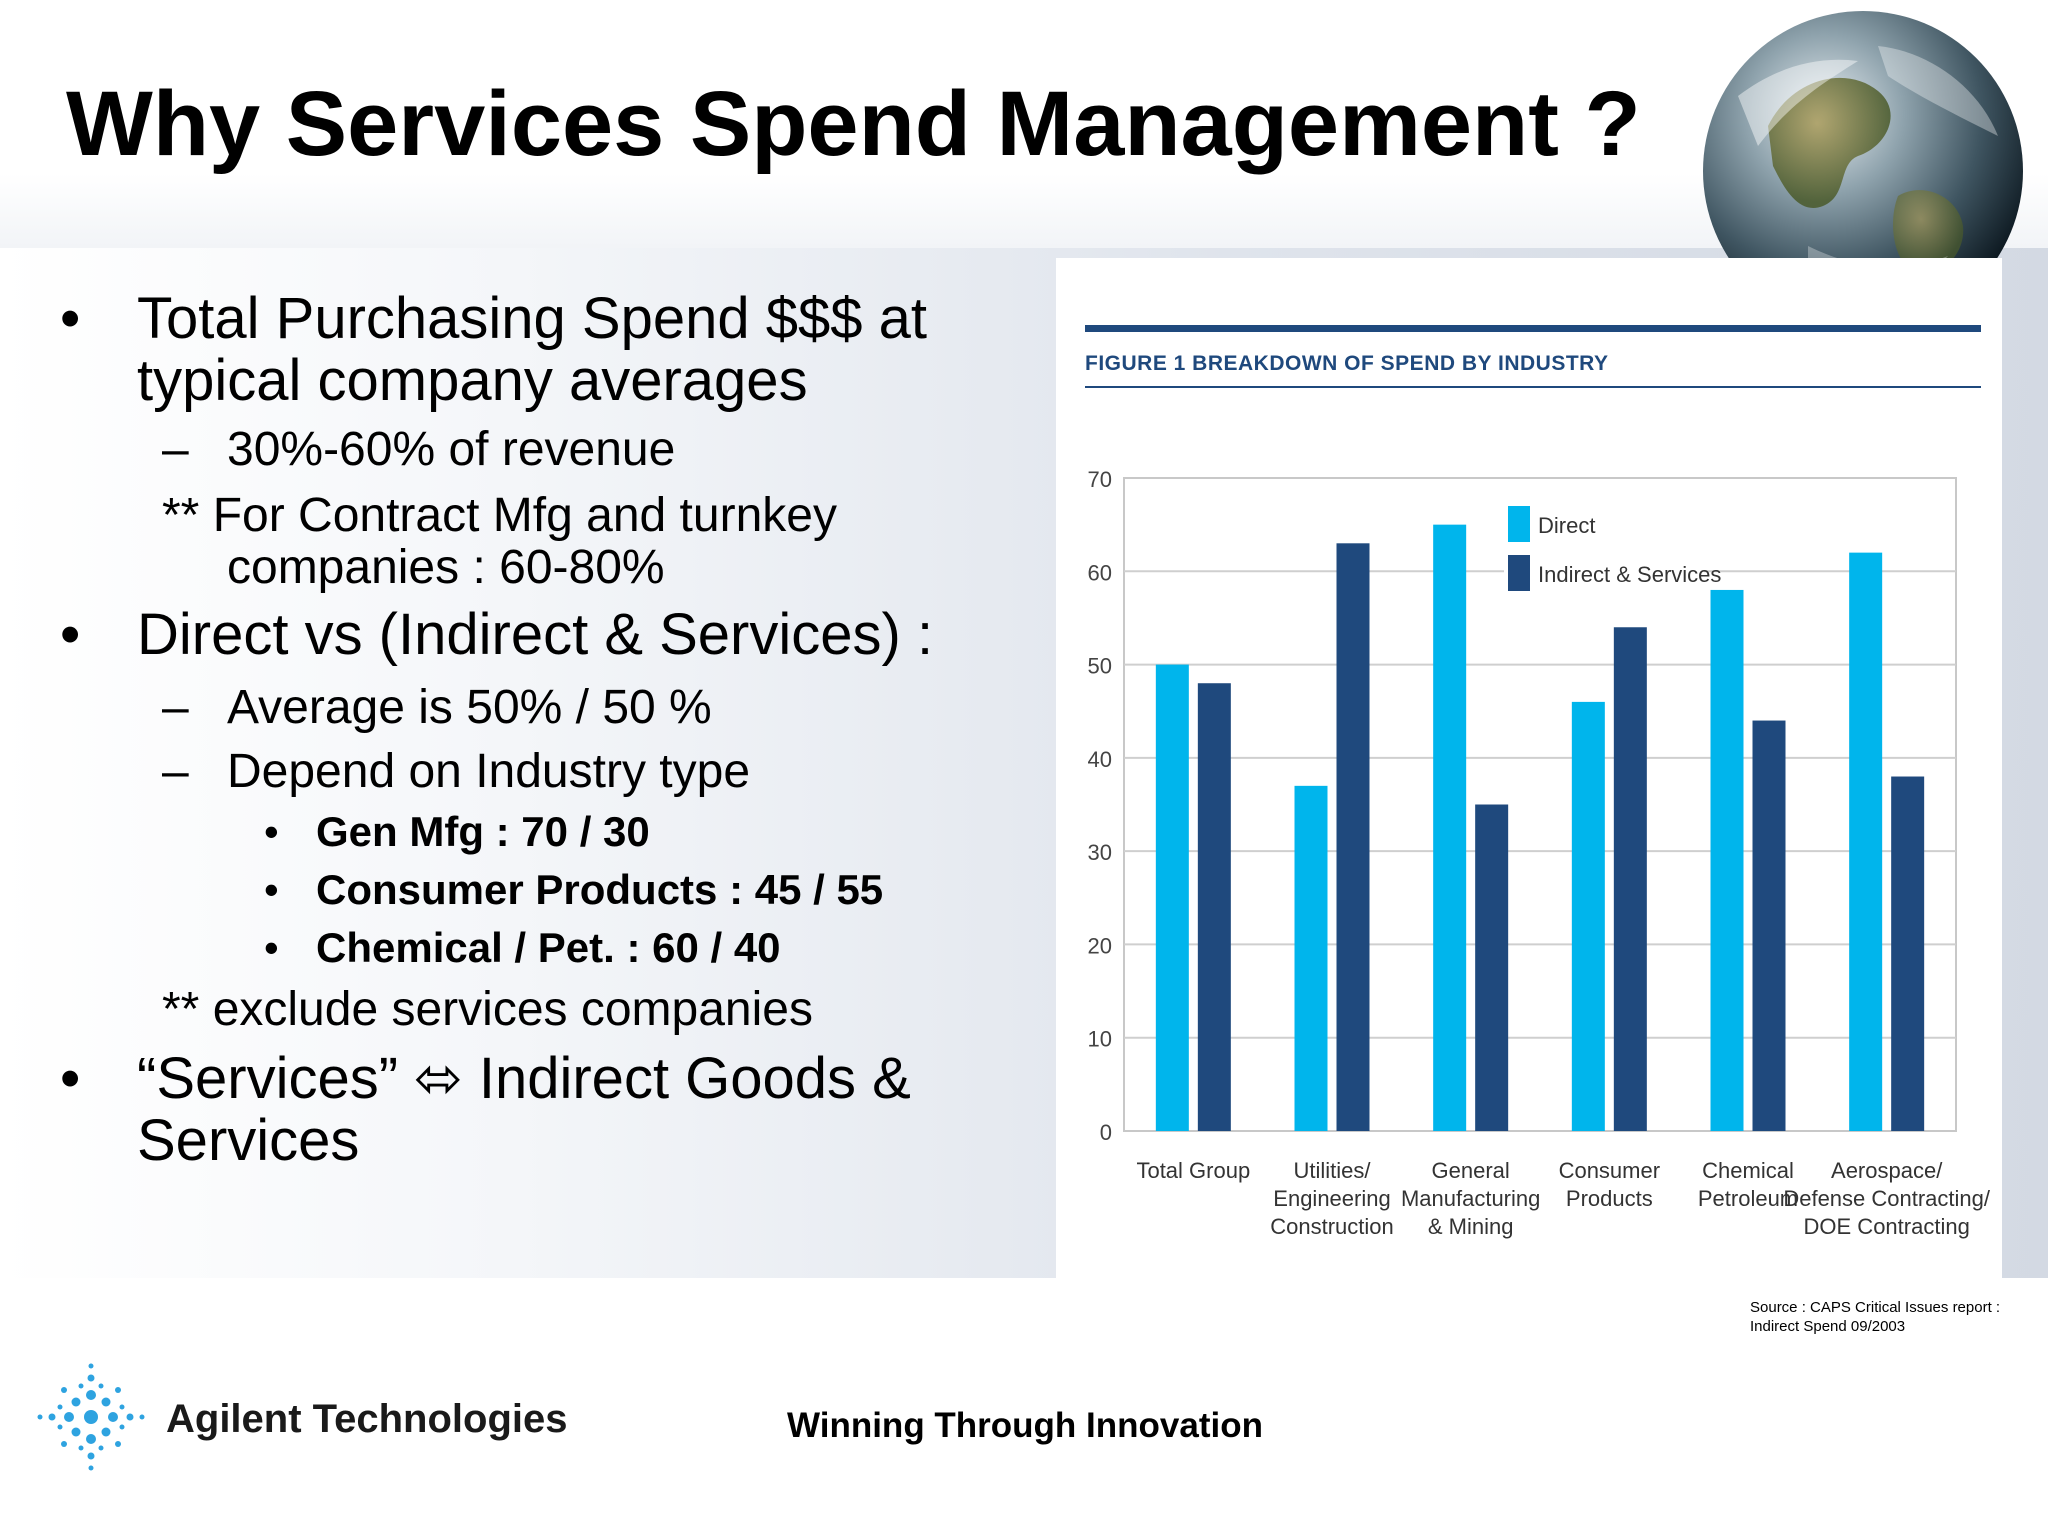  What do you see at coordinates (524, 1078) in the screenshot?
I see `bullet-services-line1: “Services” ⬄ Indirect Goods &` at bounding box center [524, 1078].